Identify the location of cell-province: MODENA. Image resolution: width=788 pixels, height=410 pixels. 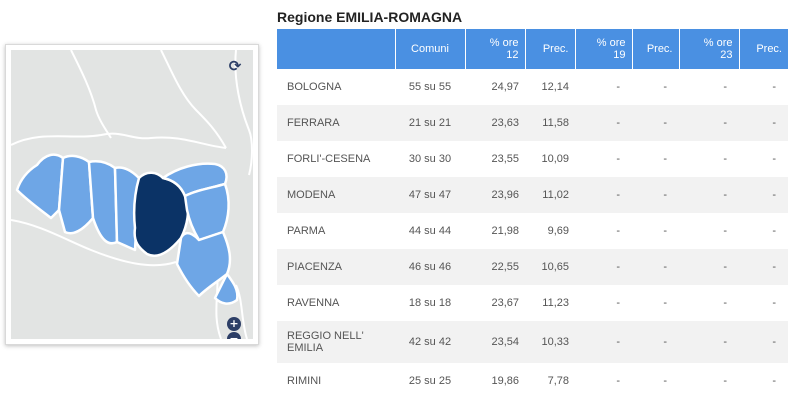
(336, 195).